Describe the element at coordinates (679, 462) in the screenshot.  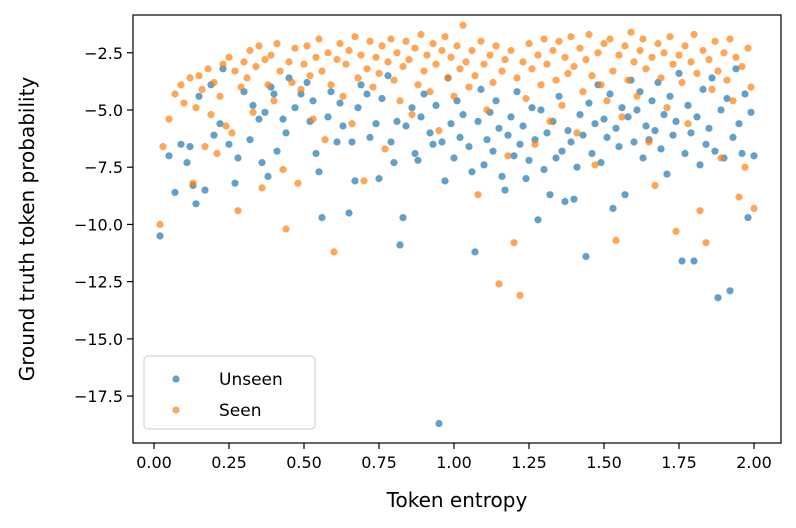
I see `x-tick-label-7: 1.75` at that location.